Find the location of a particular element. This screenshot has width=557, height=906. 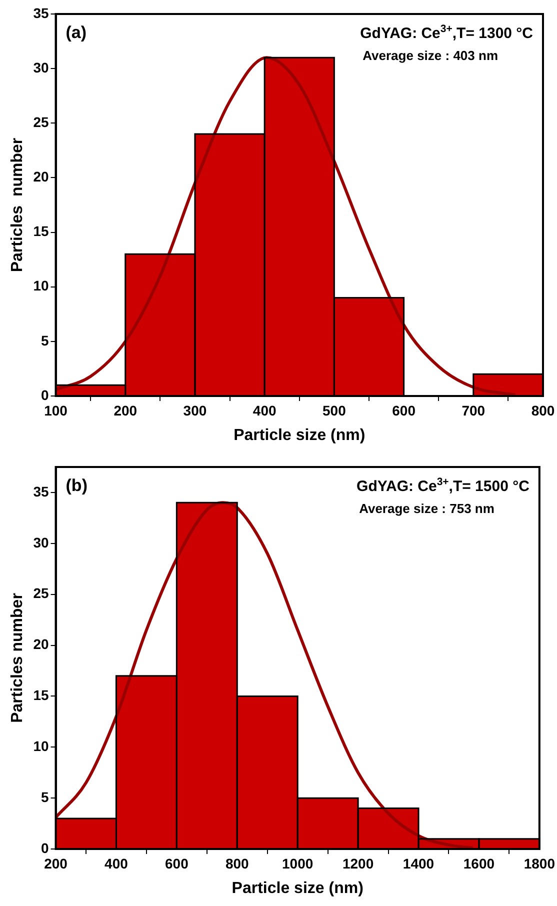

x-tick-label: 1600 is located at coordinates (479, 863).